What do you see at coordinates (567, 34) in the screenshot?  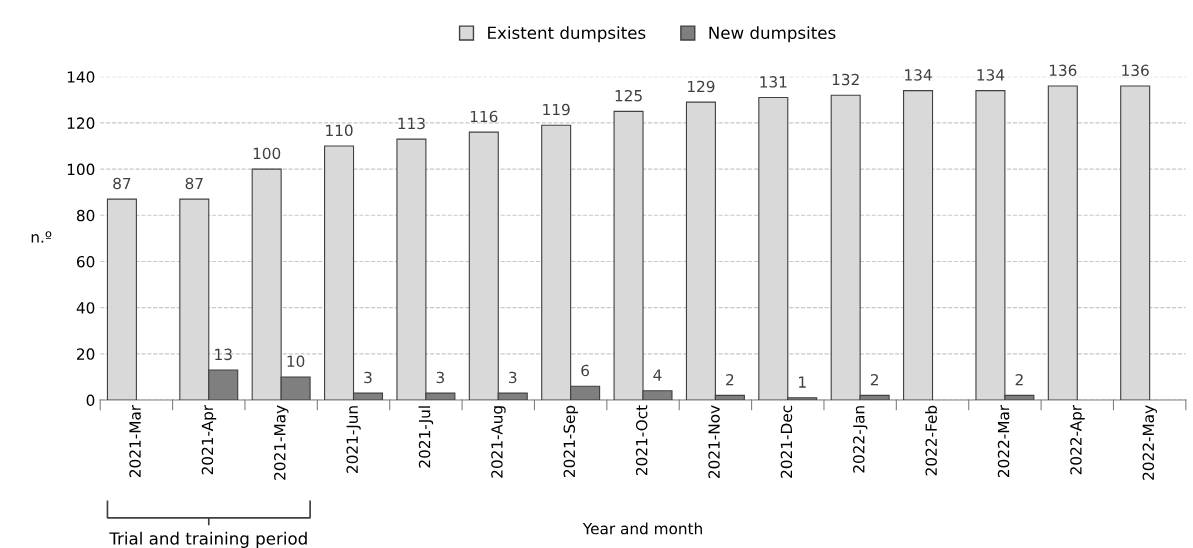 I see `legend-label: Existent dumpsites` at bounding box center [567, 34].